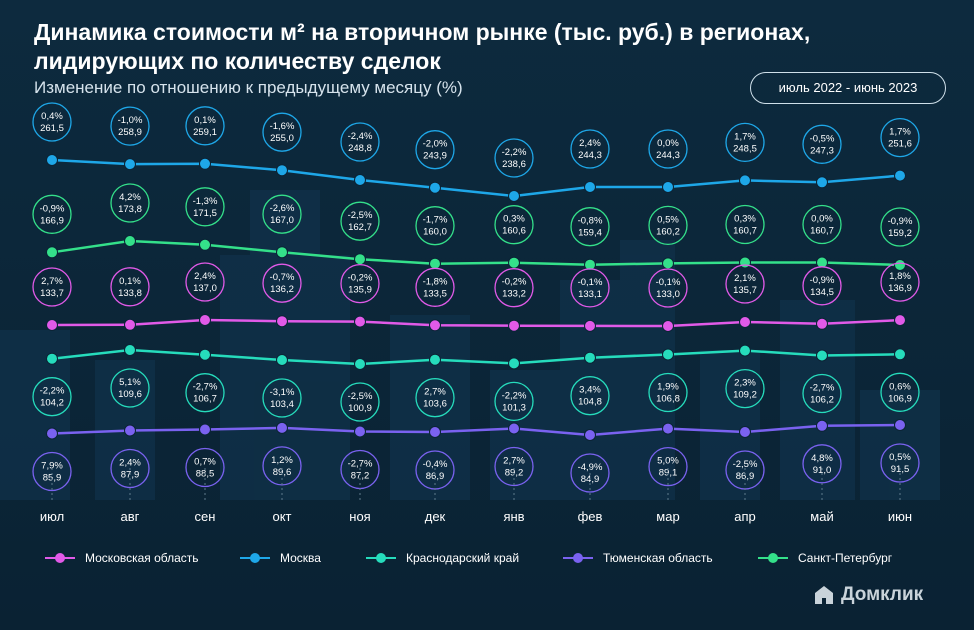 The height and width of the screenshot is (630, 974). I want to click on domclick-logo: Домклик, so click(868, 595).